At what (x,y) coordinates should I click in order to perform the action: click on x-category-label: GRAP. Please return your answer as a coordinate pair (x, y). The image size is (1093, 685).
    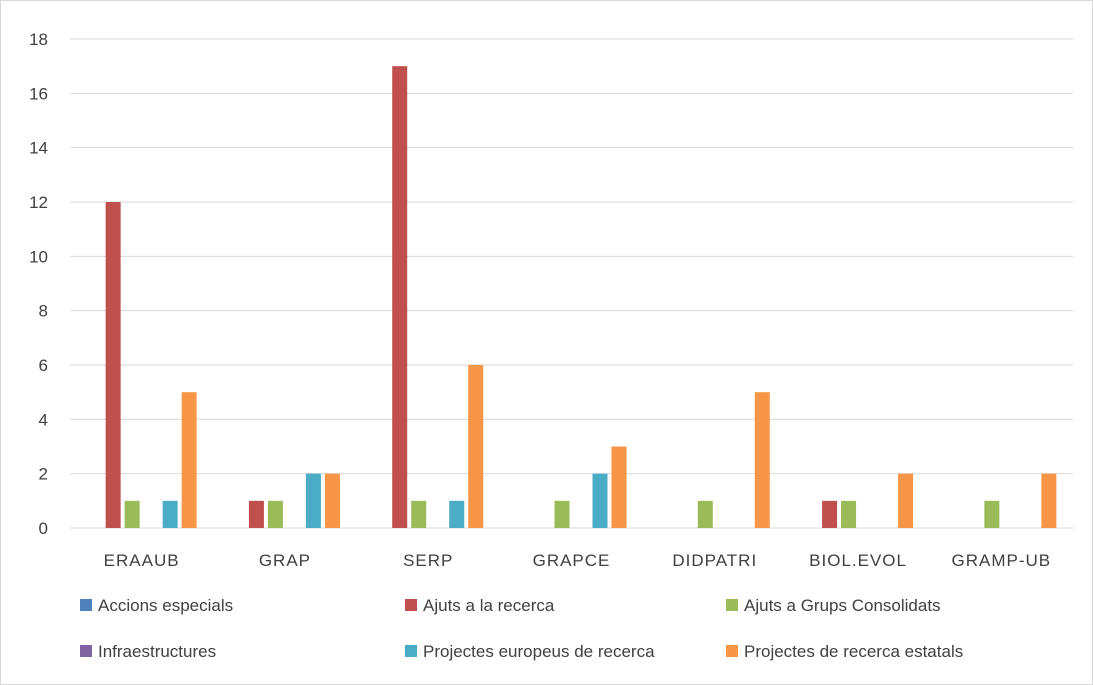
    Looking at the image, I should click on (285, 560).